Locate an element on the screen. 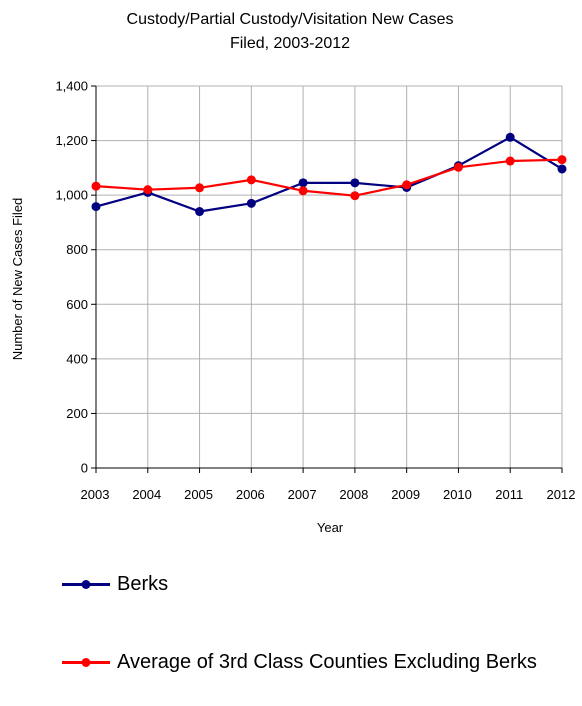  y-tick-label-5: 1,000 is located at coordinates (71, 195).